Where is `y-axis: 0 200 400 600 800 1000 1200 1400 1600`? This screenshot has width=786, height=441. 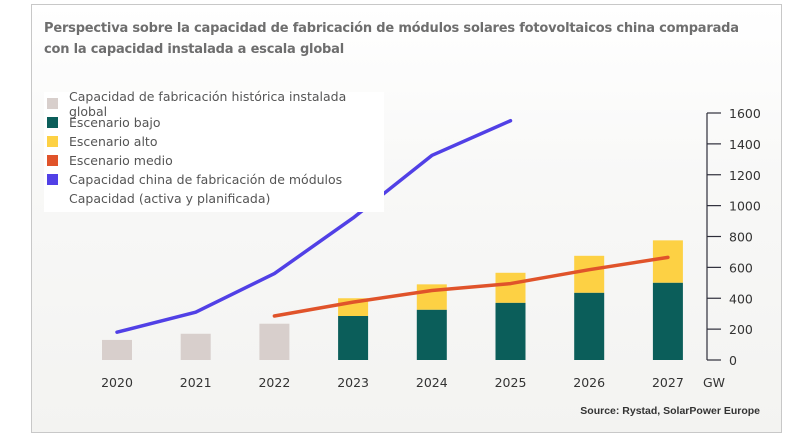 y-axis: 0 200 400 600 800 1000 1200 1400 1600 is located at coordinates (733, 237).